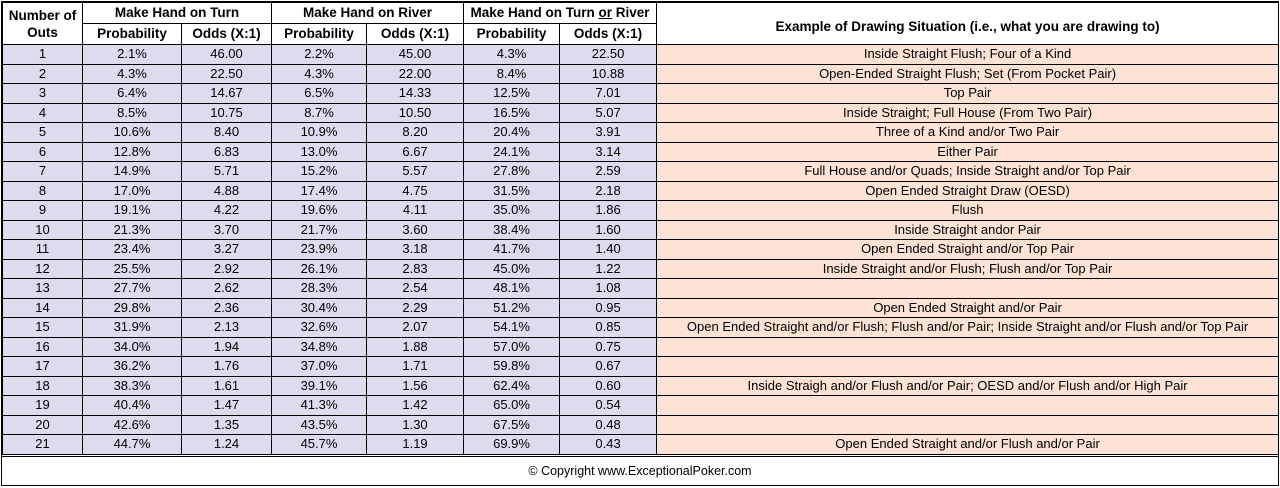 This screenshot has width=1280, height=488. What do you see at coordinates (368, 13) in the screenshot?
I see `river-header: Make Hand on River` at bounding box center [368, 13].